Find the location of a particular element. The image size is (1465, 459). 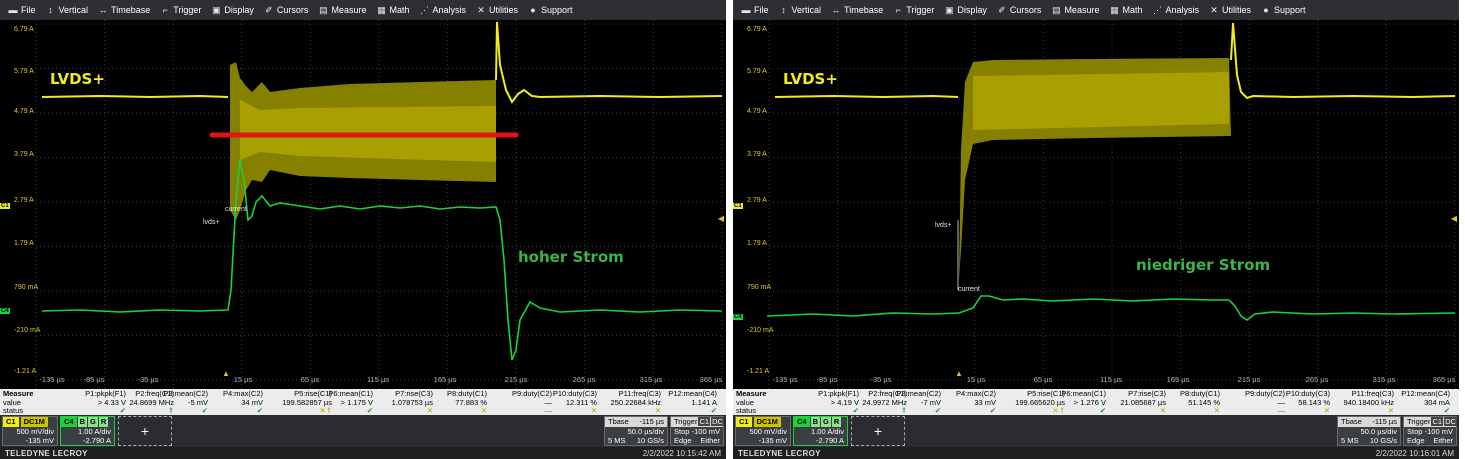

analysis-icon: ⋰ is located at coordinates (424, 9).